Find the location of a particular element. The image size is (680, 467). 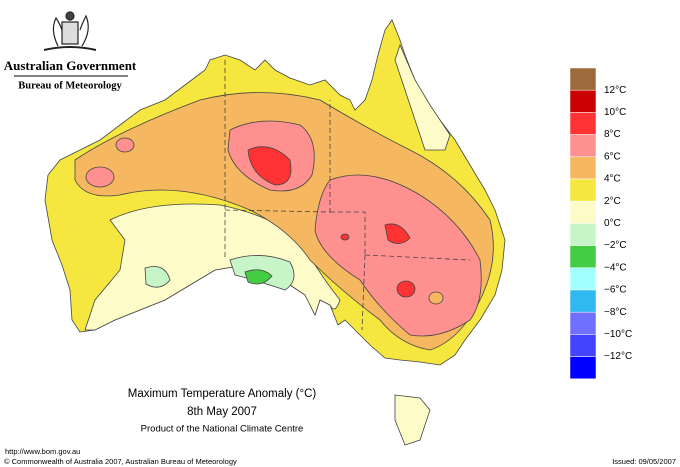

map-title: Maximum Temperature Anomaly (°C) is located at coordinates (222, 394).